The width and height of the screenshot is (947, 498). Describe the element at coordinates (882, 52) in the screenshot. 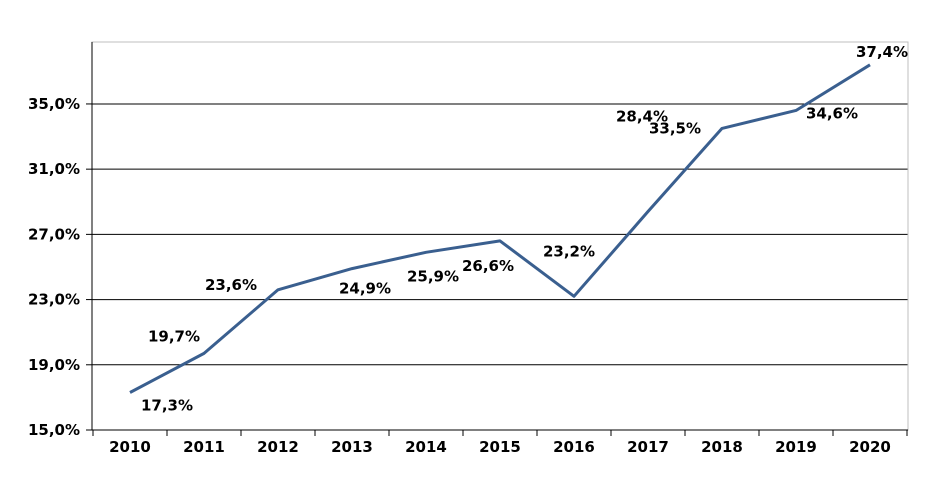

I see `data-label: 37,4%` at that location.